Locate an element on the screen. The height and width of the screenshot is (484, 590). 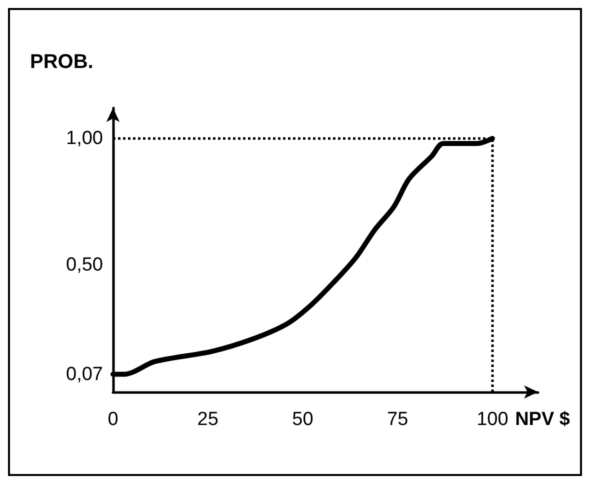
y-tick-label: 1,00 is located at coordinates (84, 138).